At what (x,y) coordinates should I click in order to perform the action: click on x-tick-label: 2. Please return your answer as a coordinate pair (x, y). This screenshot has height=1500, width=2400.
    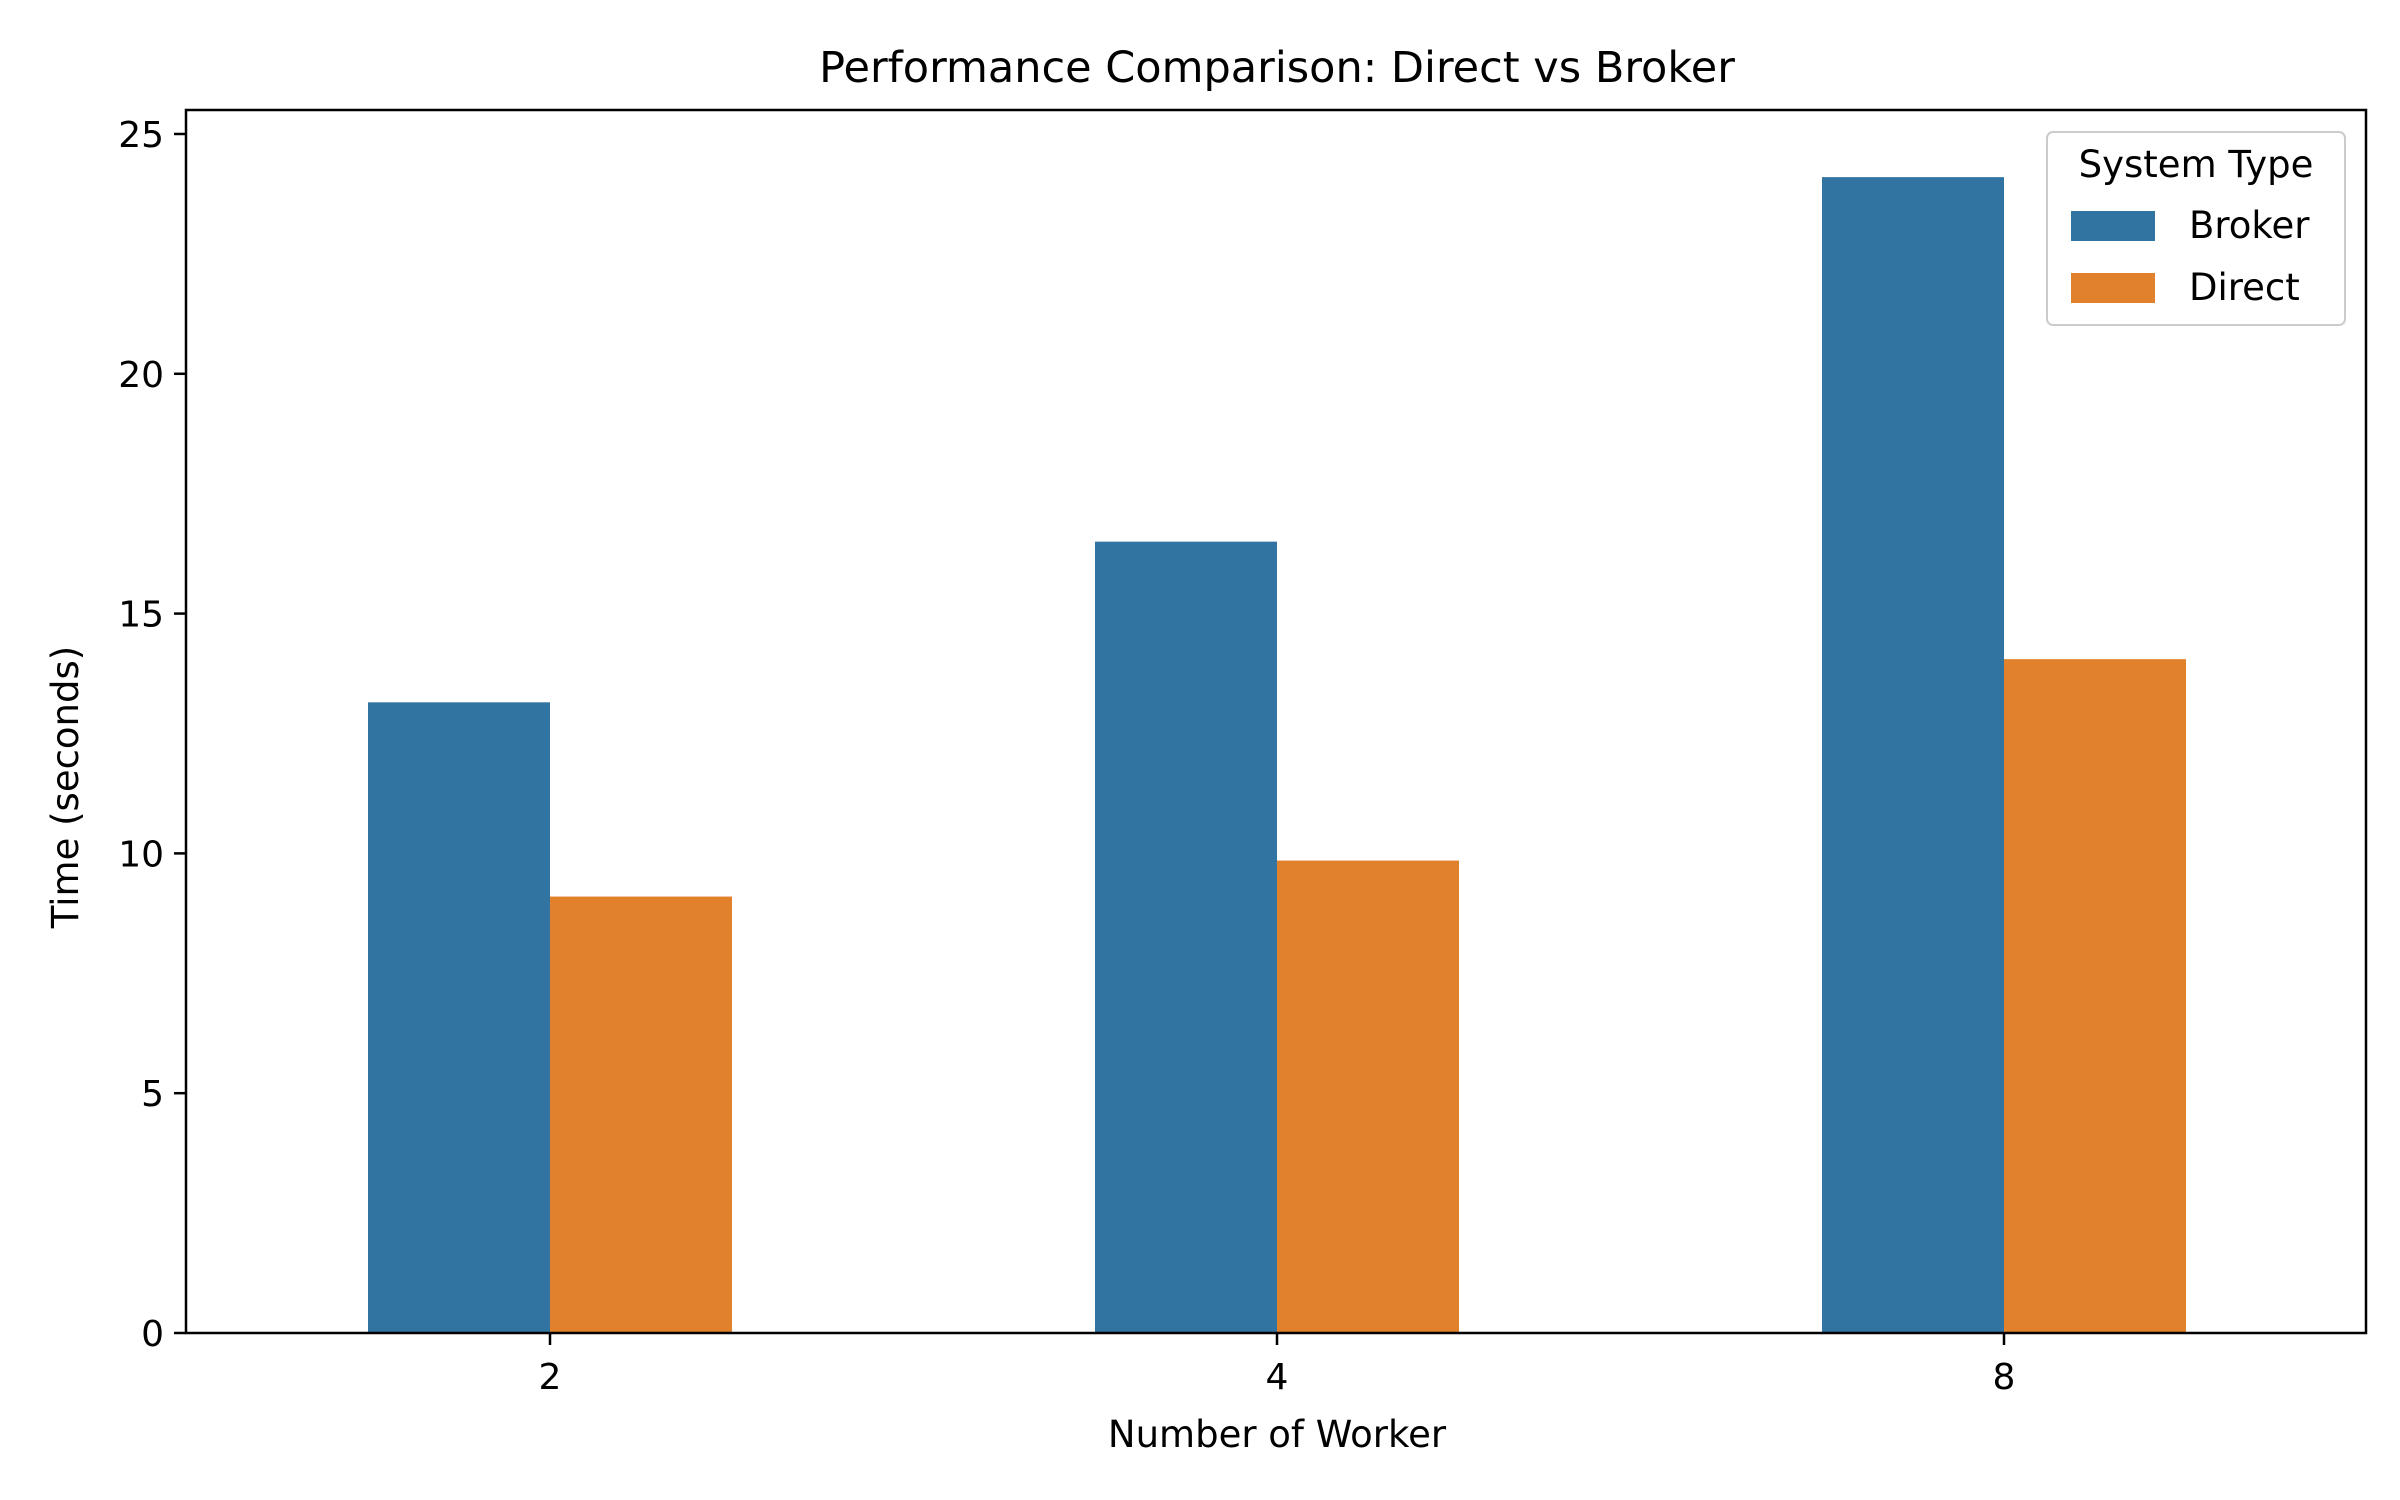
    Looking at the image, I should click on (550, 1377).